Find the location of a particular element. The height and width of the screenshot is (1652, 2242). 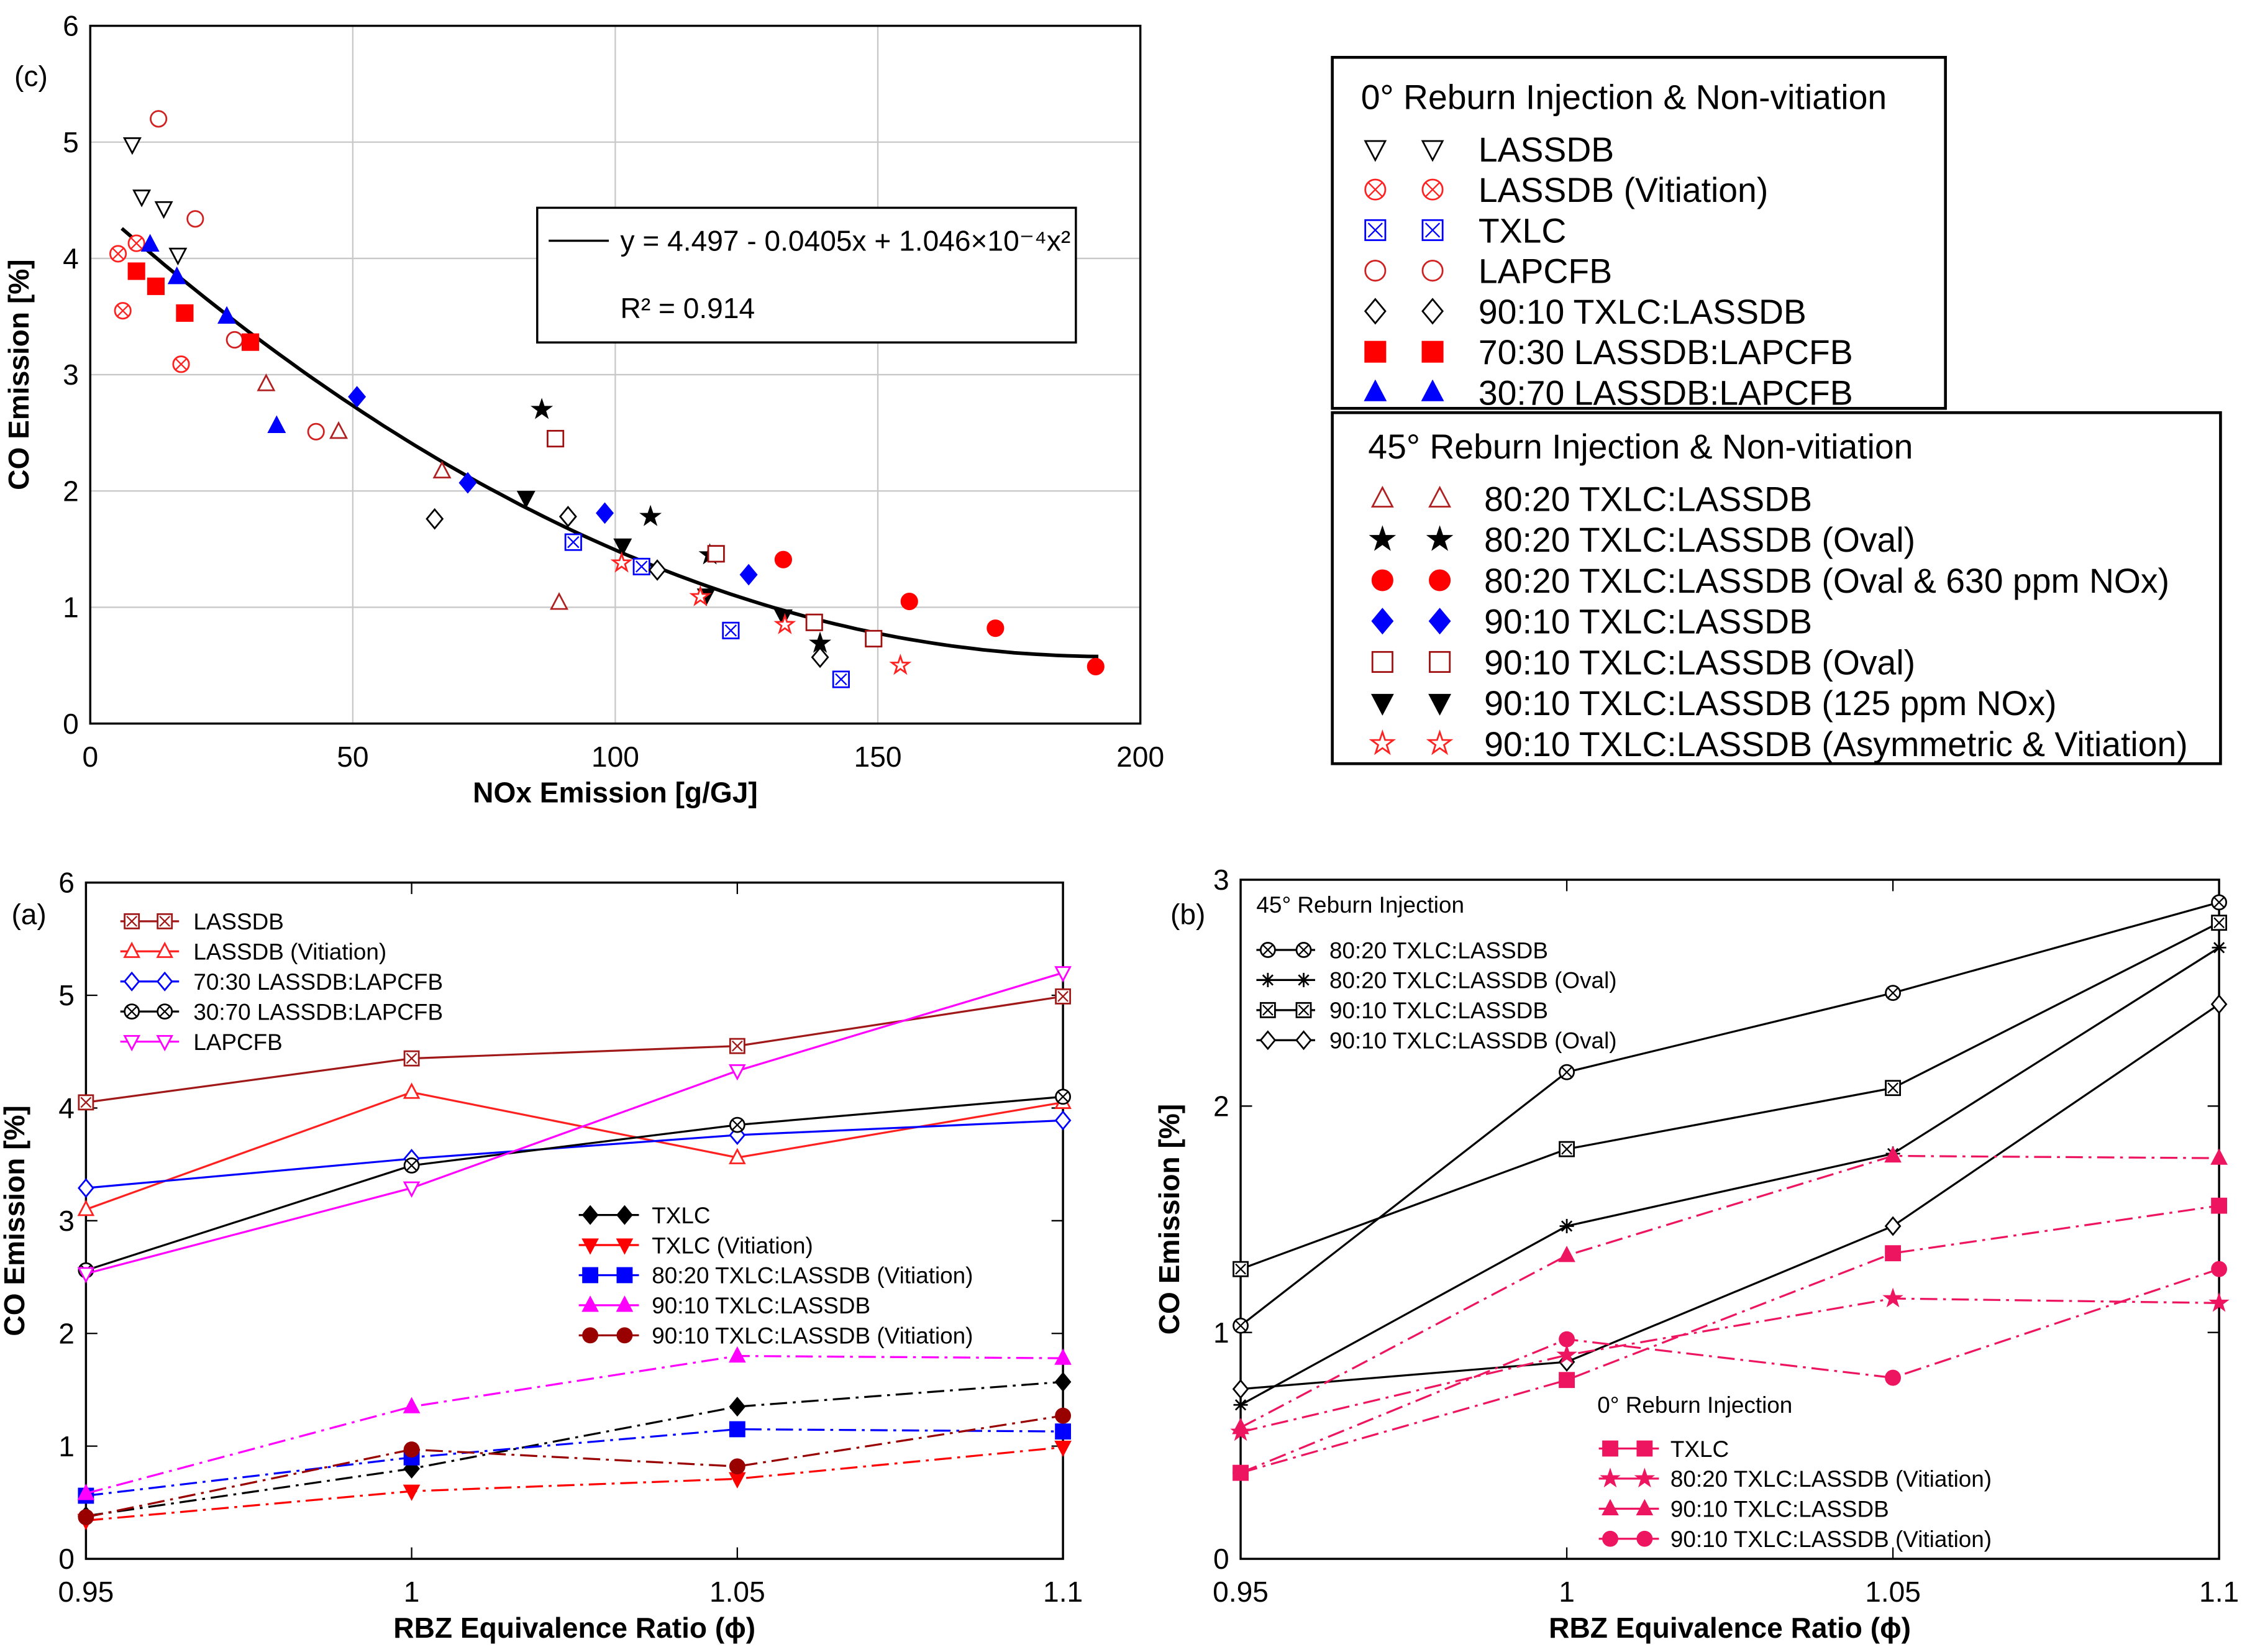

y-tick-label: 2 is located at coordinates (1221, 1106).